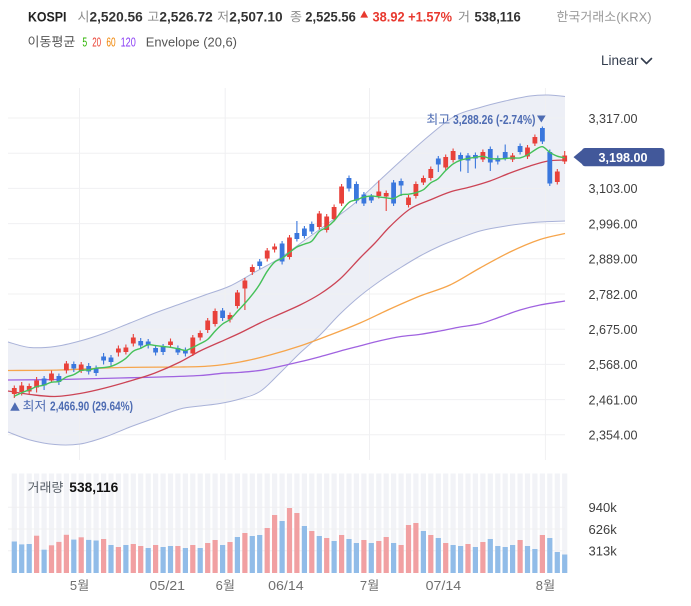 The height and width of the screenshot is (606, 691). What do you see at coordinates (330, 16) in the screenshot?
I see `svg-text: 2,525.56` at bounding box center [330, 16].